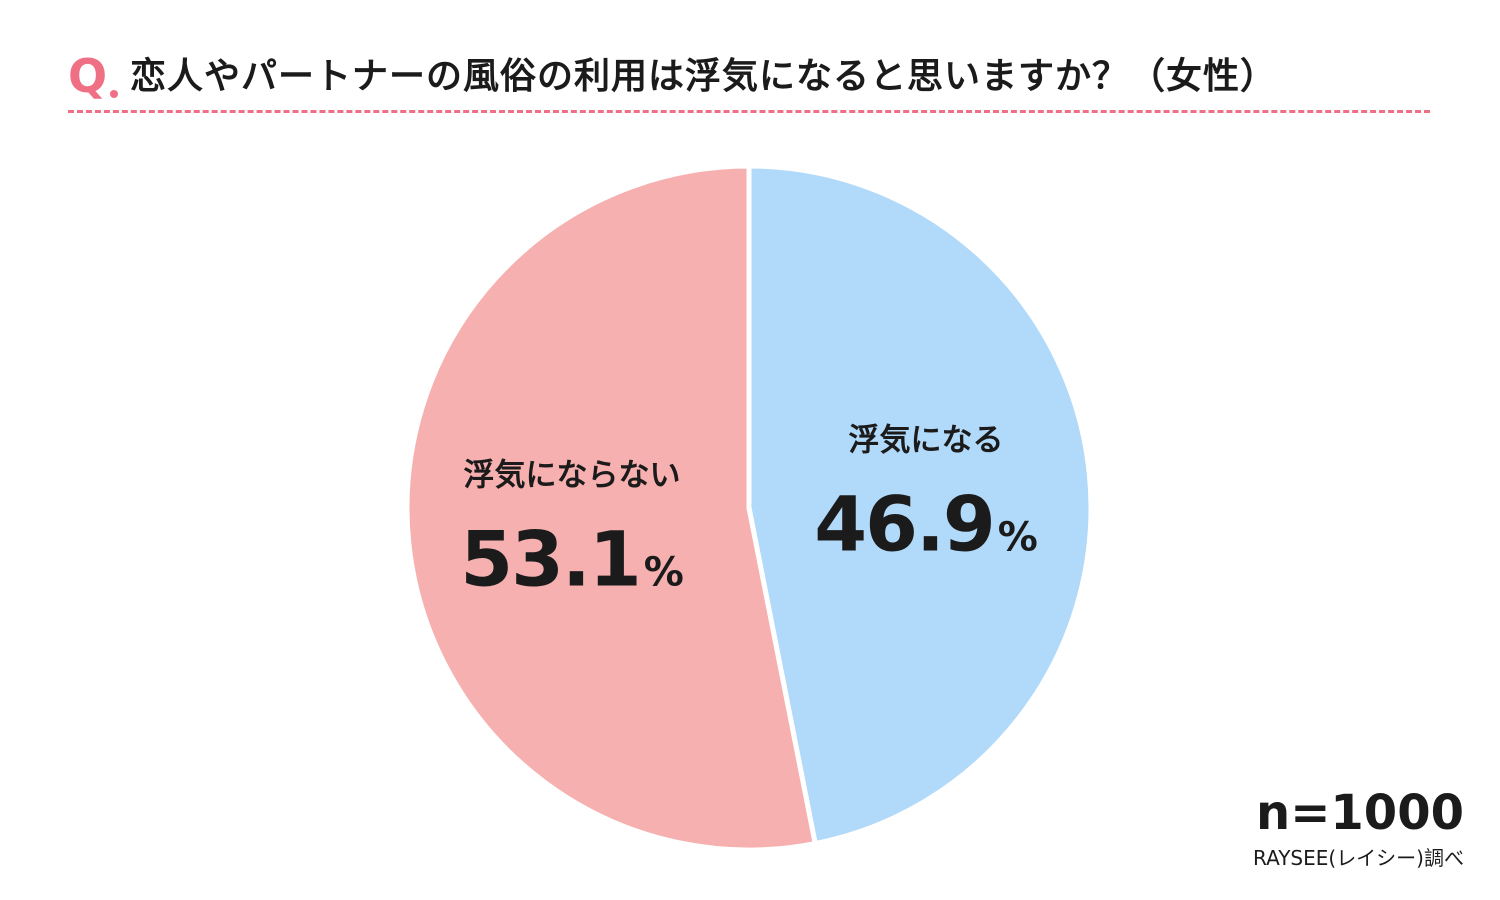  Describe the element at coordinates (114, 94) in the screenshot. I see `question-q-dot` at that location.